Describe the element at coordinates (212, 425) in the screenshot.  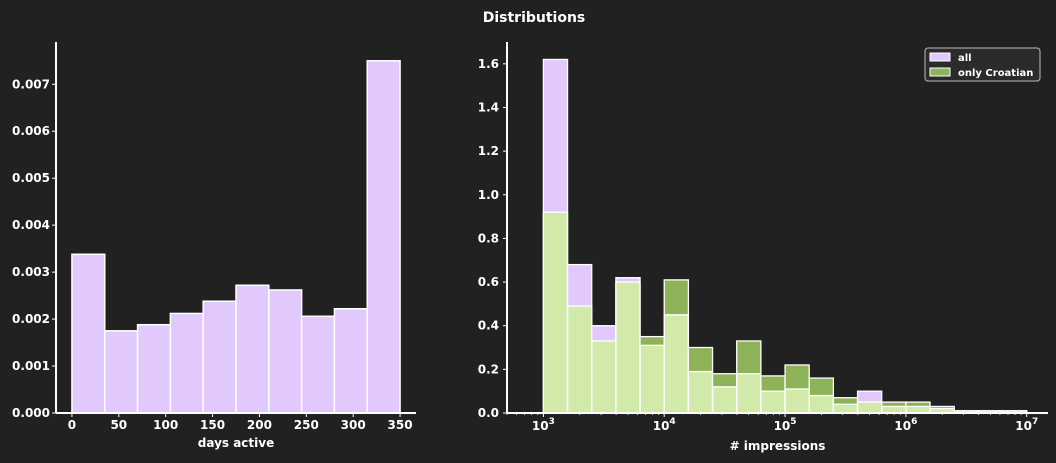
I see `days-active-x-tick-label: 150` at that location.